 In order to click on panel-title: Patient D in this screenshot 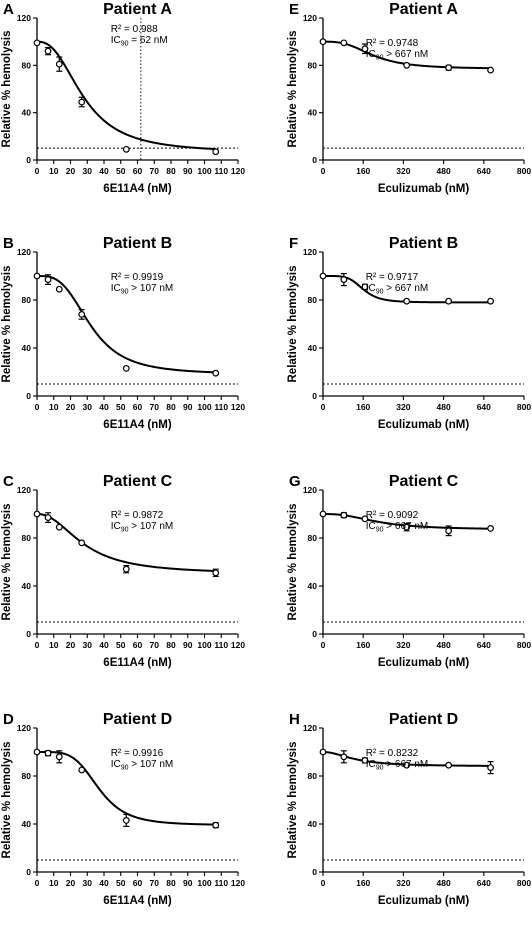, I will do `click(423, 719)`.